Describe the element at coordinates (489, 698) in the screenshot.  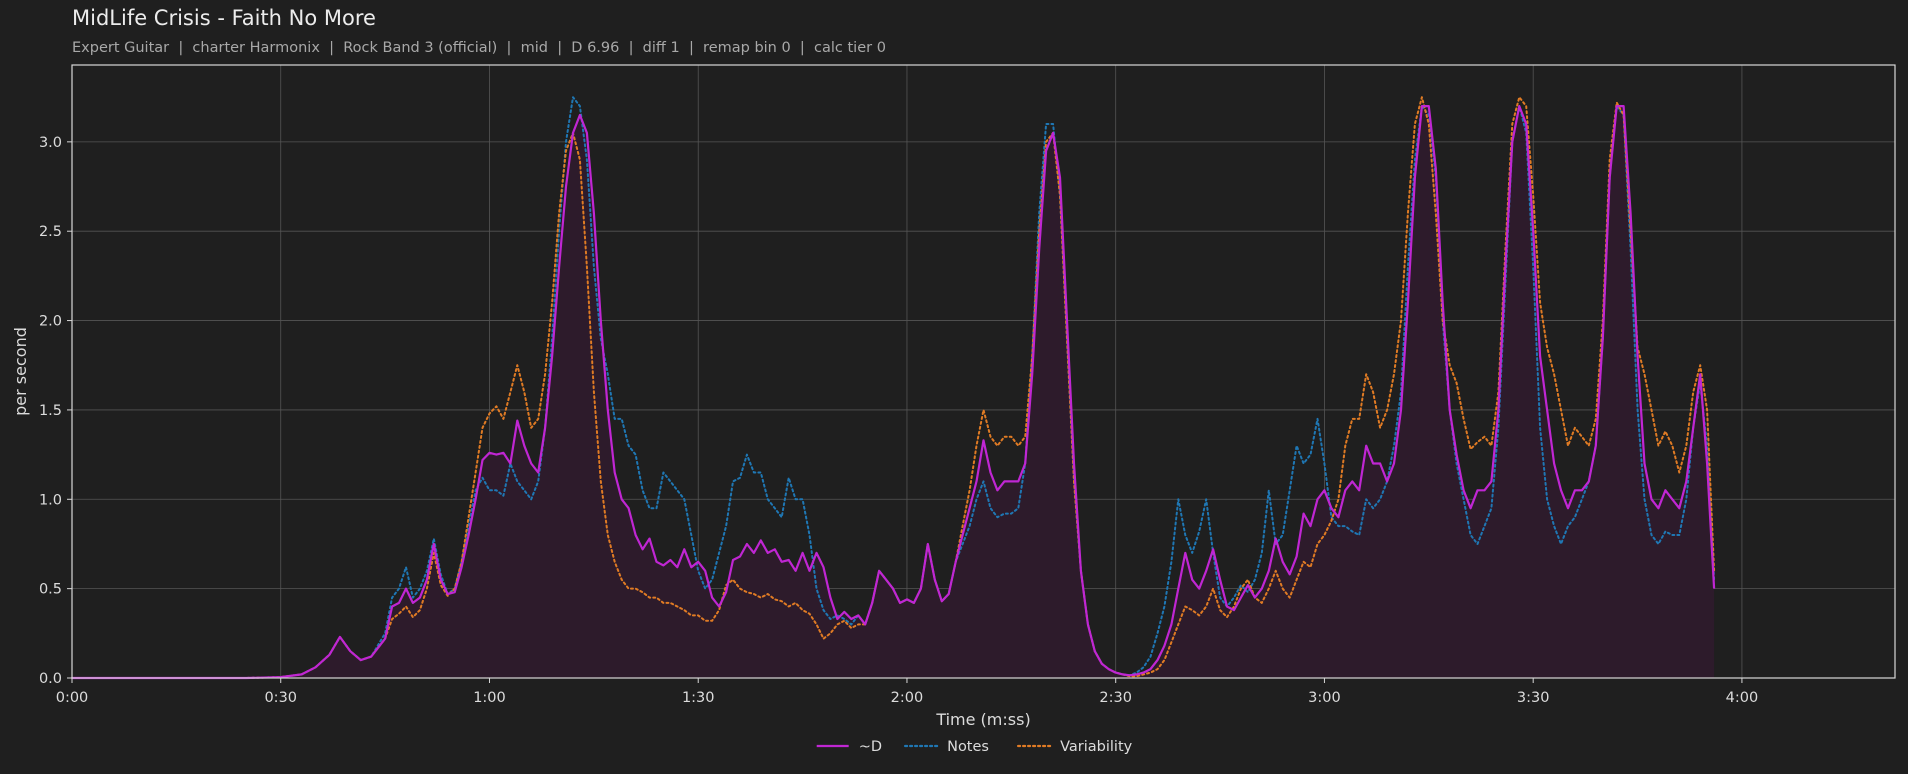
I see `x-tick-label: 1:00` at that location.